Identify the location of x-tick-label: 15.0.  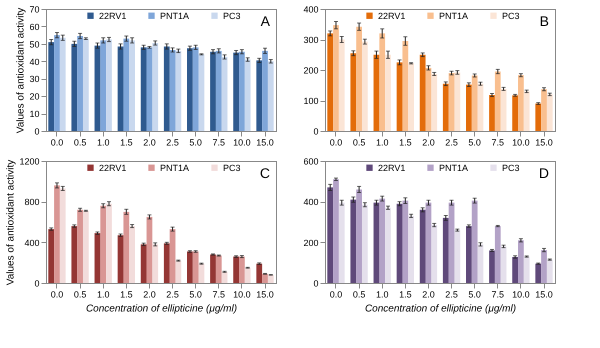
(544, 295).